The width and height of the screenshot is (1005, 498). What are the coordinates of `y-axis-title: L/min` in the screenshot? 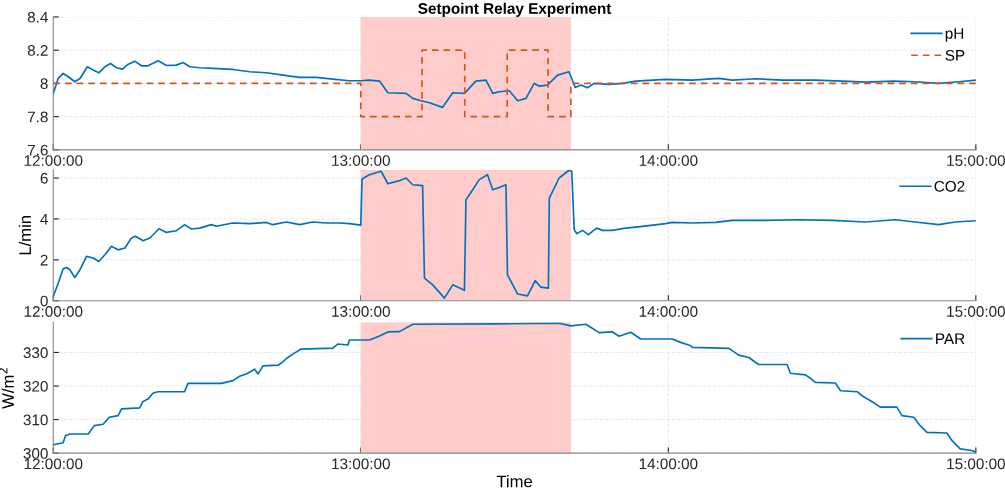 It's located at (25, 235).